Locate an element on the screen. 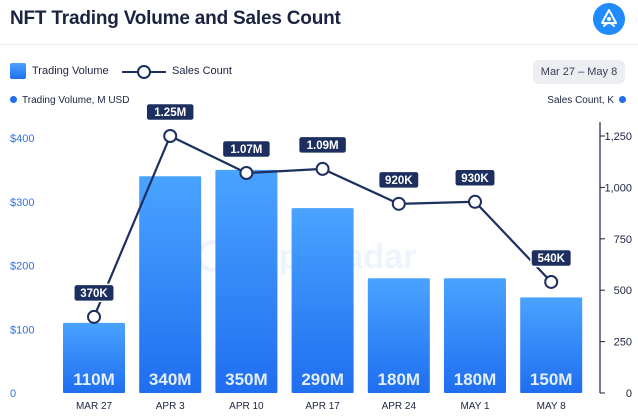 This screenshot has height=416, width=638. right-axis-title: Sales Count, K is located at coordinates (586, 100).